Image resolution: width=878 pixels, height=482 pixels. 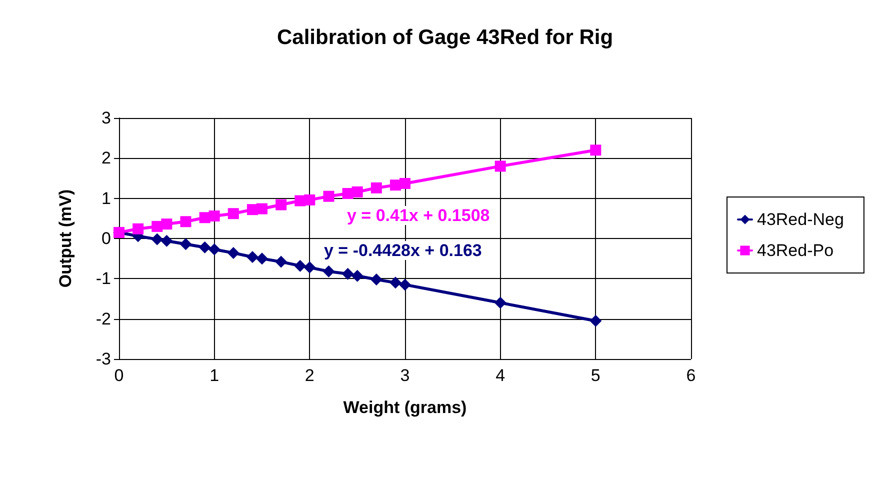 What do you see at coordinates (595, 375) in the screenshot?
I see `x-tick-label: 5` at bounding box center [595, 375].